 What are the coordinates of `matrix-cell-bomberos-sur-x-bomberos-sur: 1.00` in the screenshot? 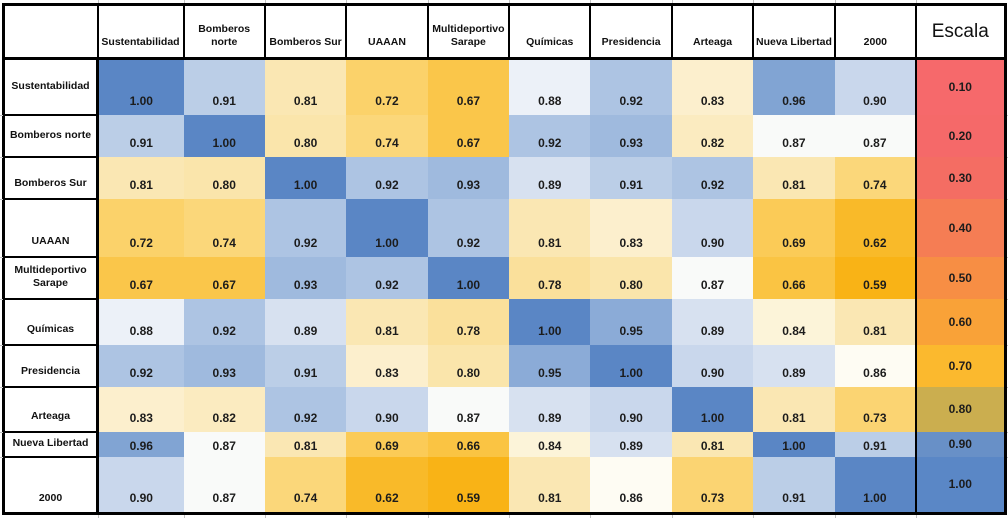 It's located at (305, 177).